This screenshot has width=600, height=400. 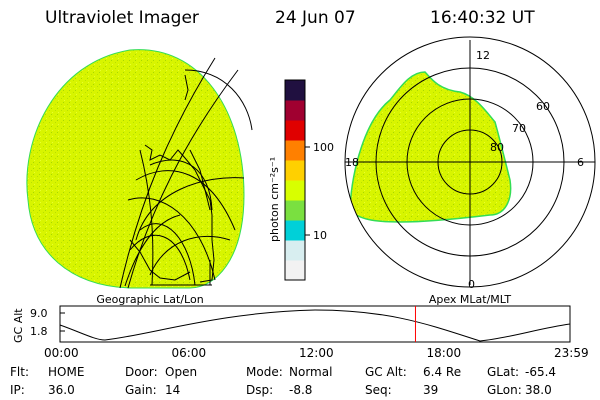 What do you see at coordinates (571, 353) in the screenshot?
I see `altitude-x-tick: 23:59` at bounding box center [571, 353].